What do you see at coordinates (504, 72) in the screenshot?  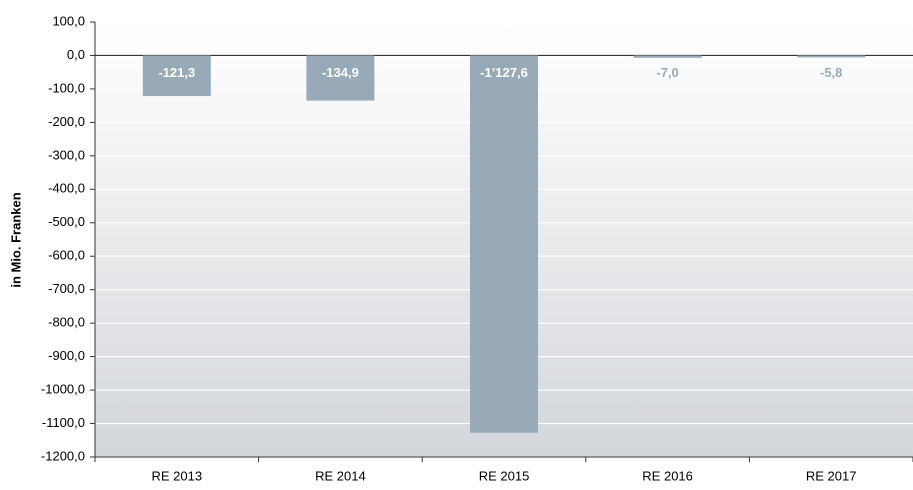 I see `data-label: -1’127,6` at bounding box center [504, 72].